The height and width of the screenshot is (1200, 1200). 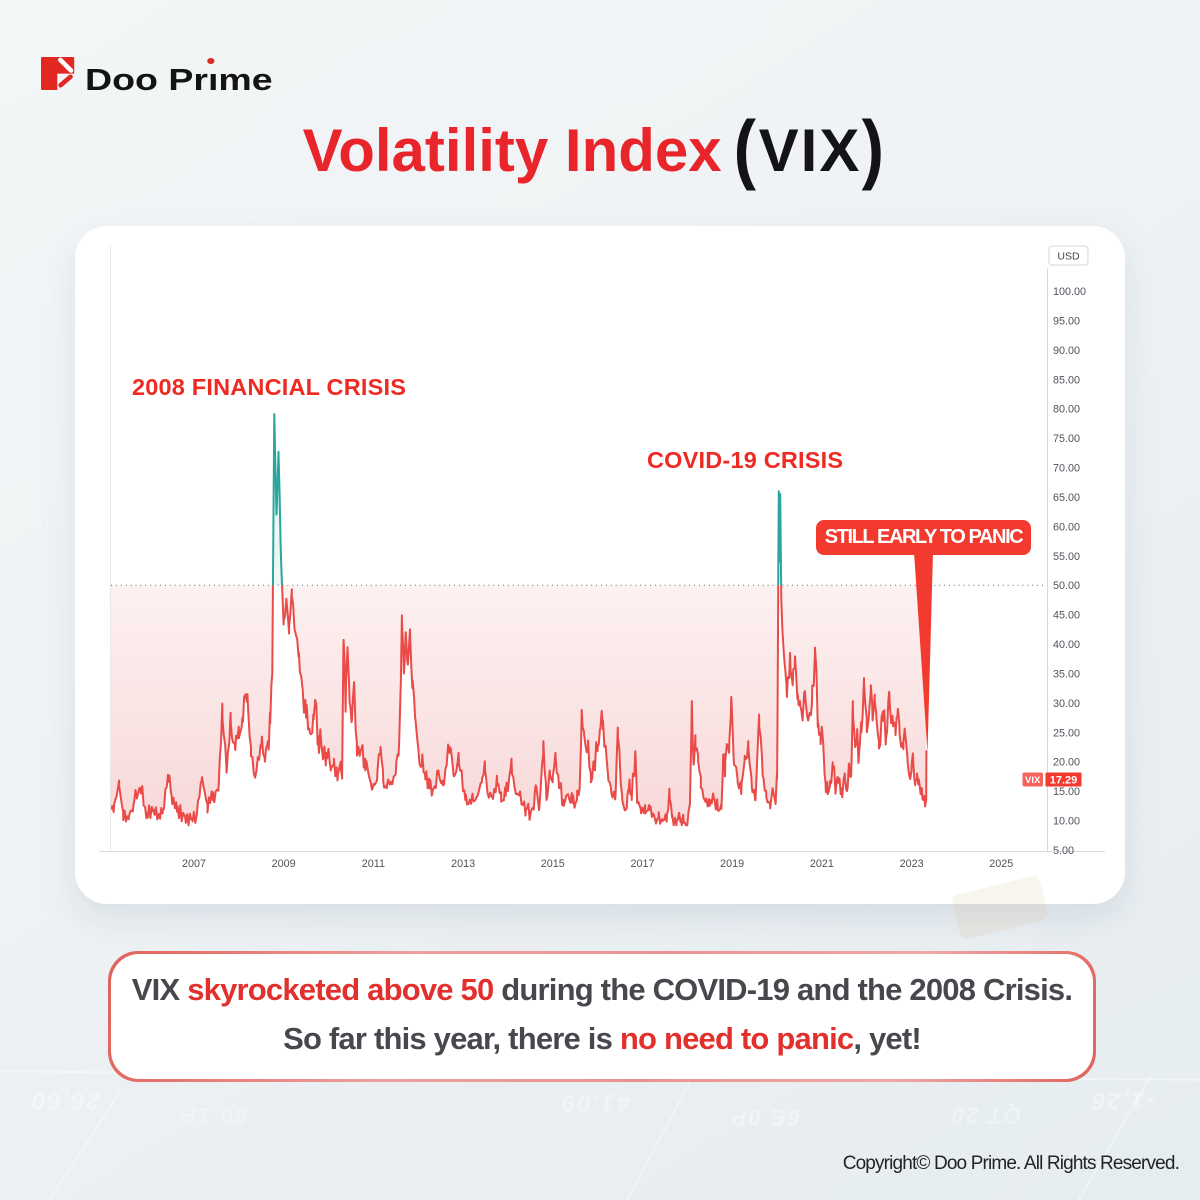 I want to click on svg-text: 2013, so click(x=463, y=864).